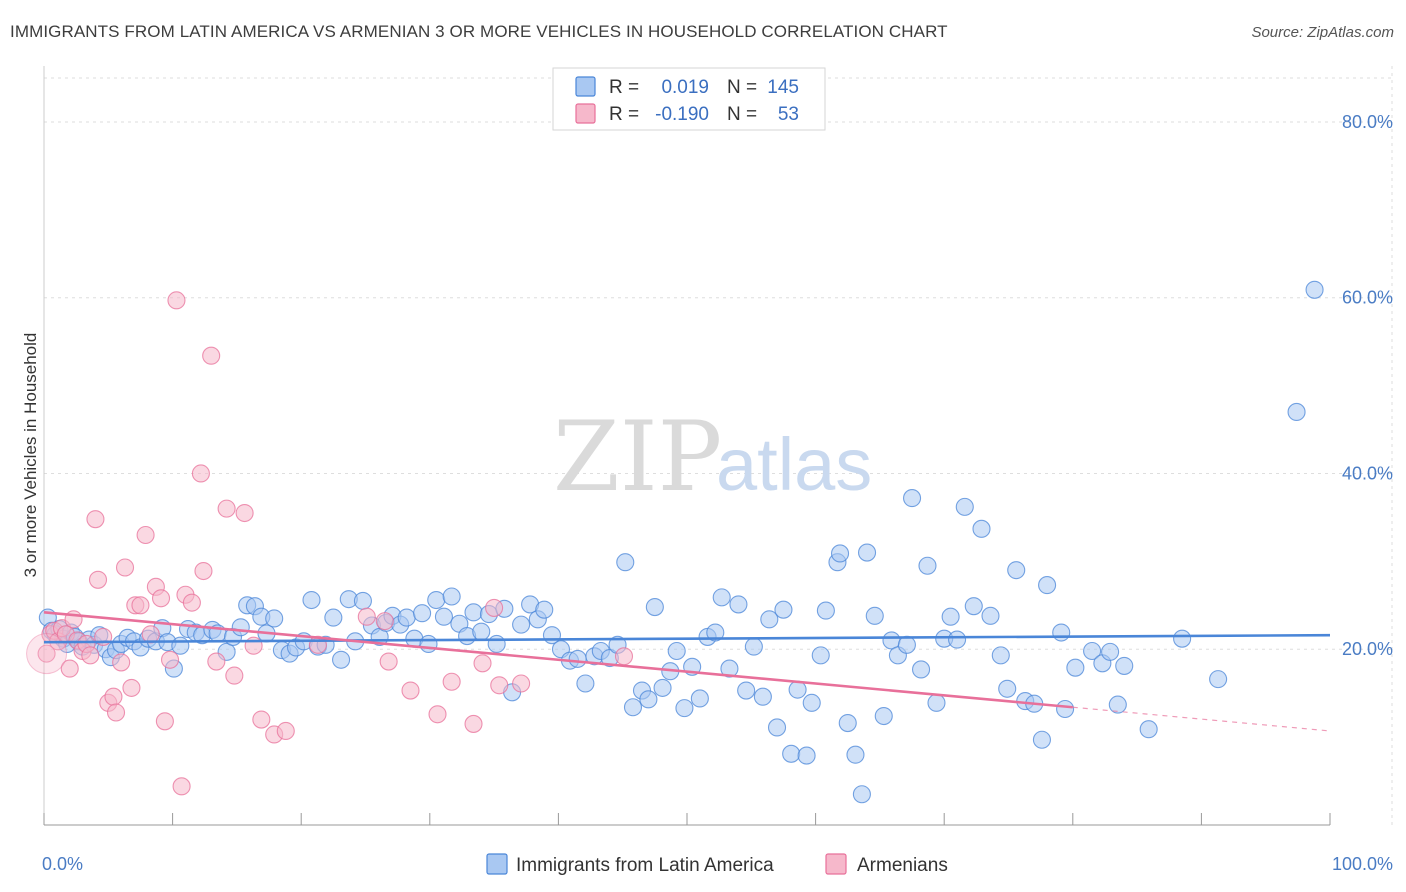 This screenshot has width=1406, height=892. Describe the element at coordinates (47, 654) in the screenshot. I see `data-point-large` at that location.